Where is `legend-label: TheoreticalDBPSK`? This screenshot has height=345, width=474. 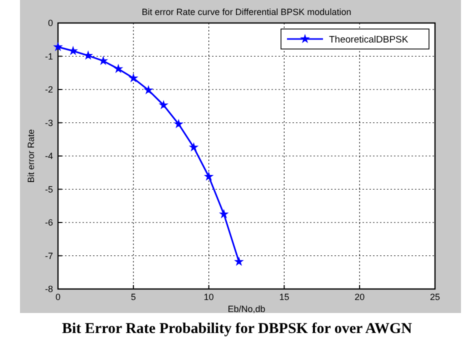 legend-label: TheoreticalDBPSK is located at coordinates (369, 40).